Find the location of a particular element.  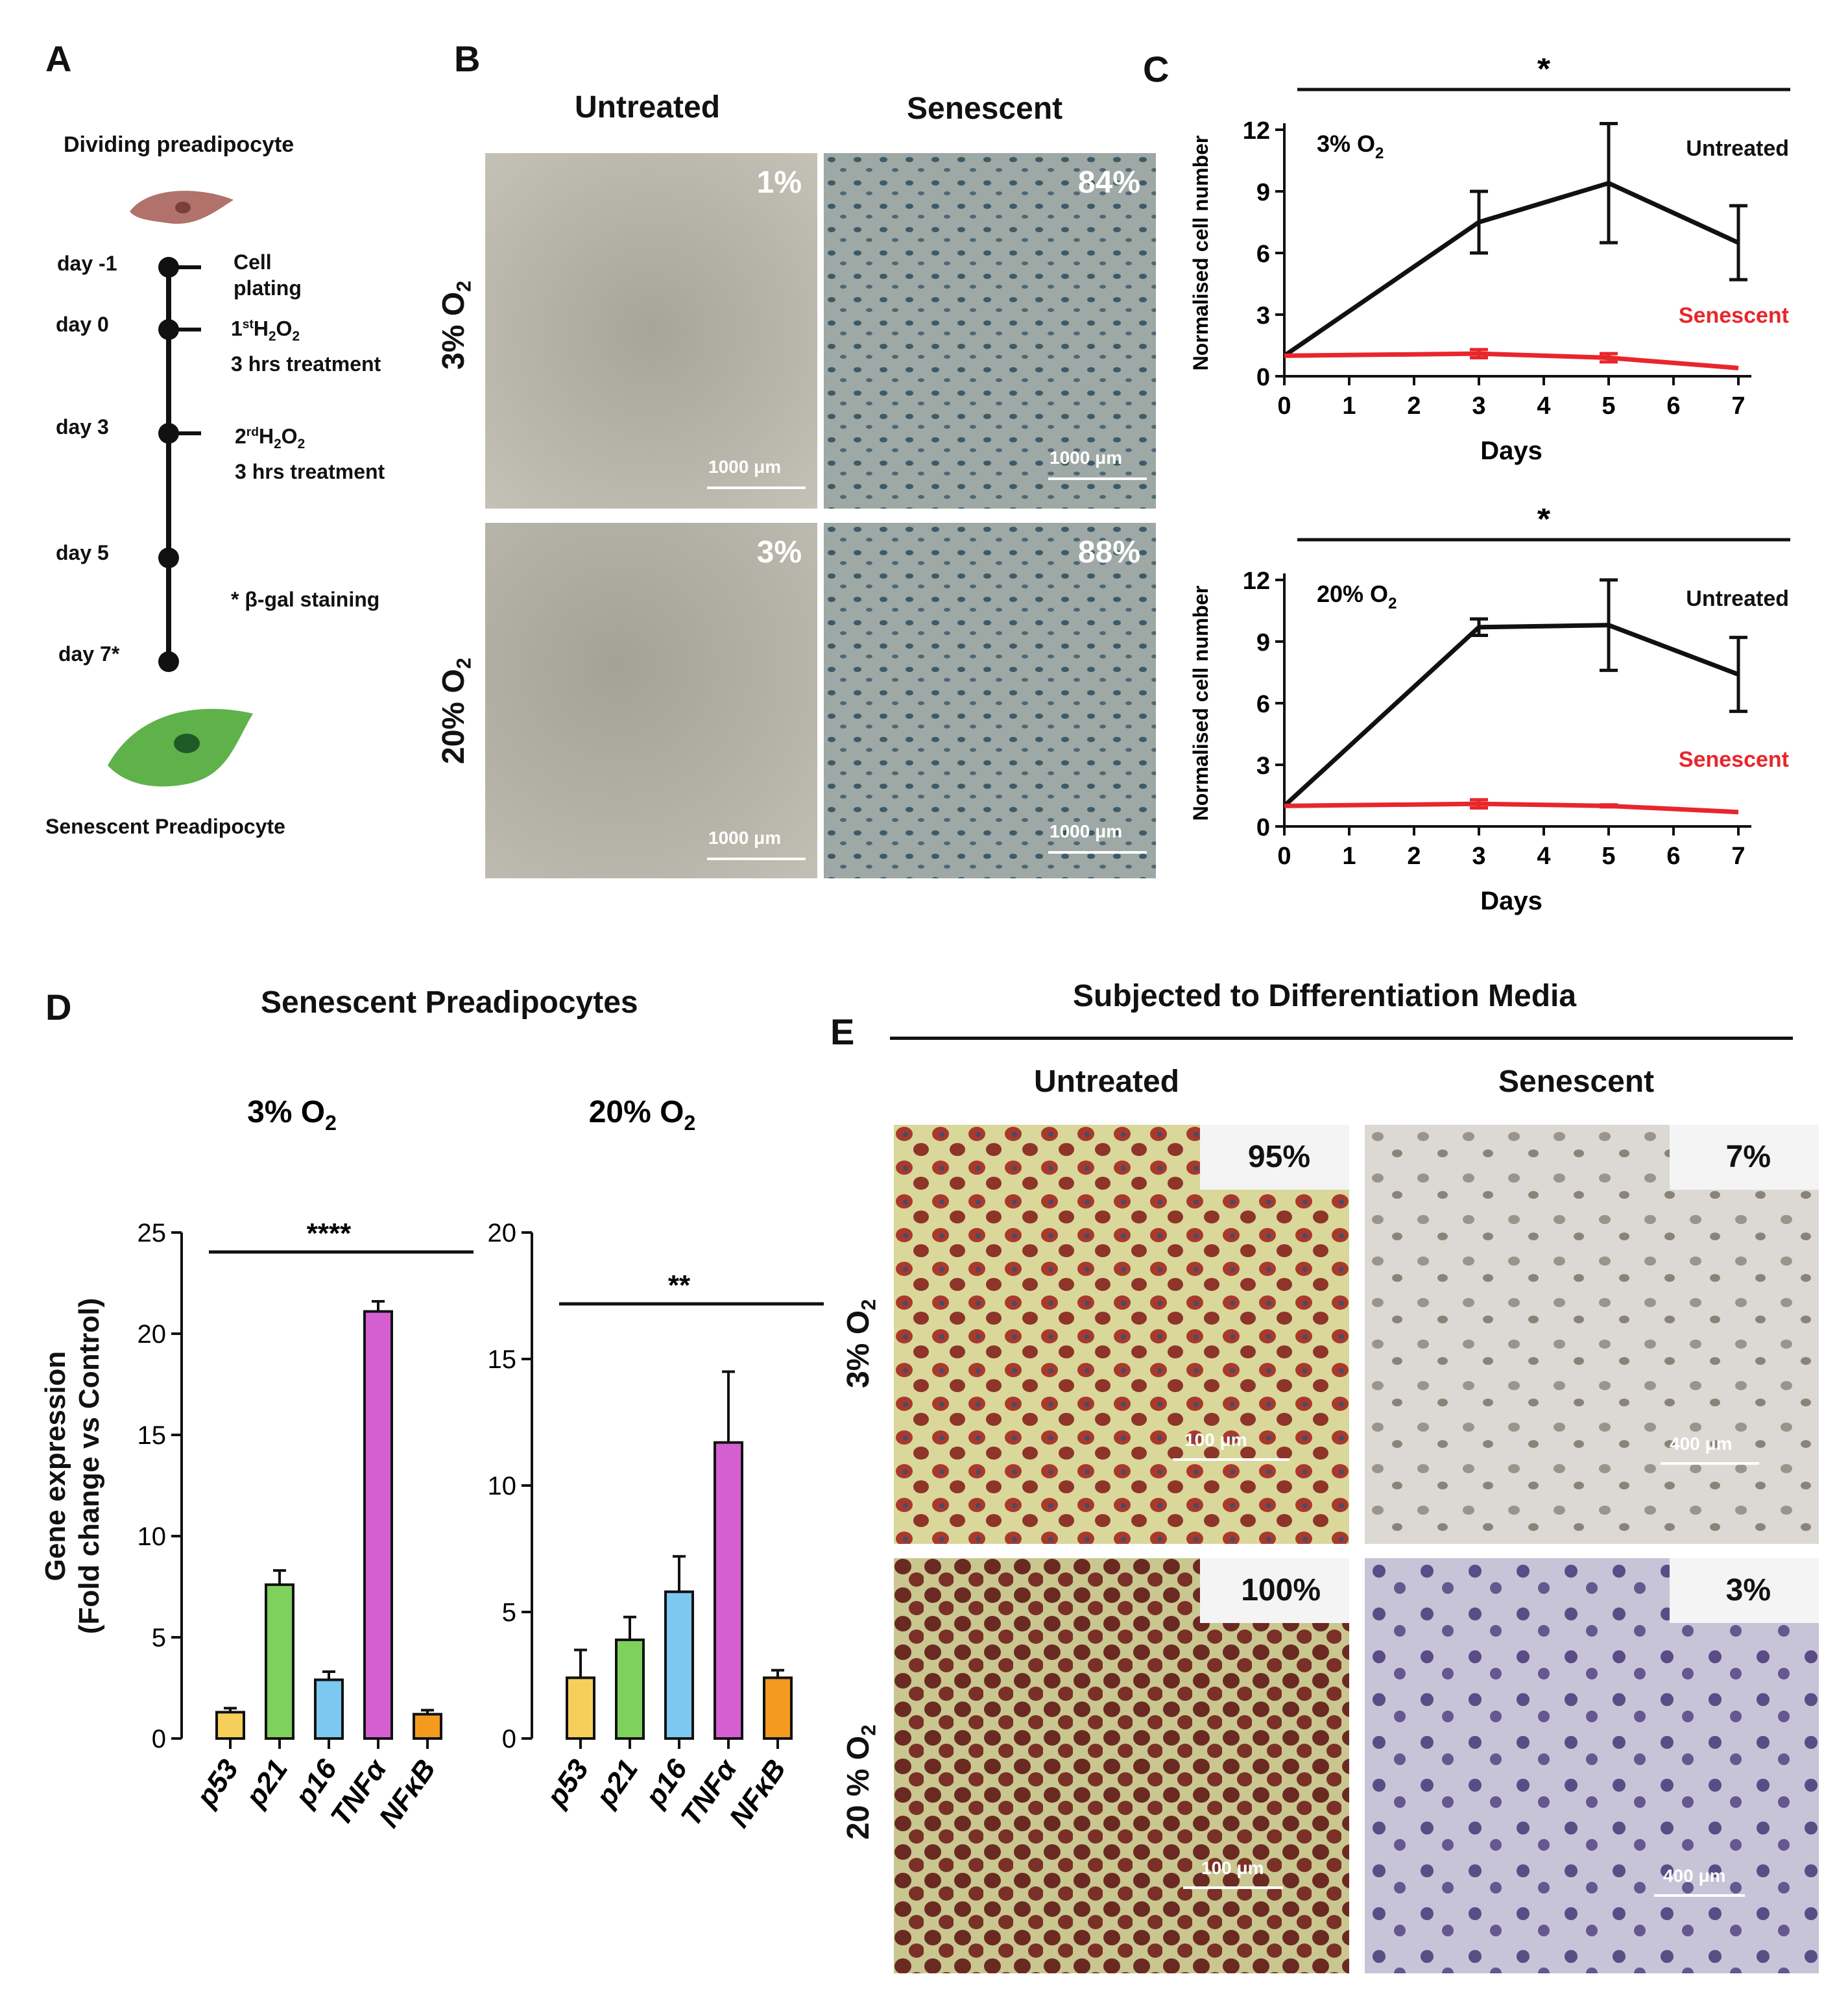

percent-label: 3% is located at coordinates (1748, 1590).